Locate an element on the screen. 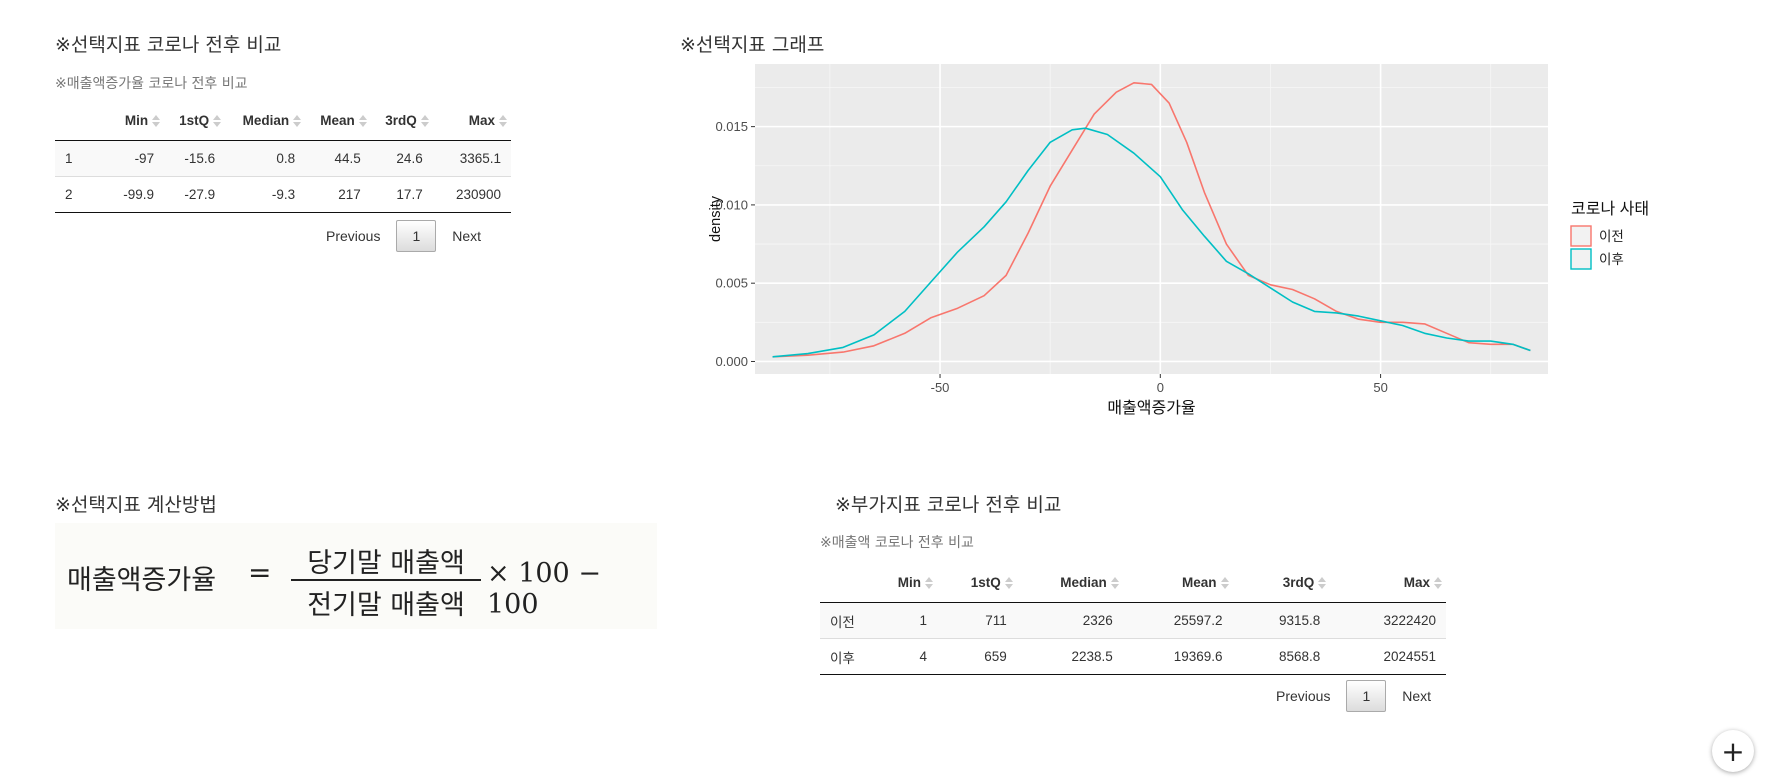 Image resolution: width=1765 pixels, height=782 pixels. table-cell: -9.3 is located at coordinates (265, 194).